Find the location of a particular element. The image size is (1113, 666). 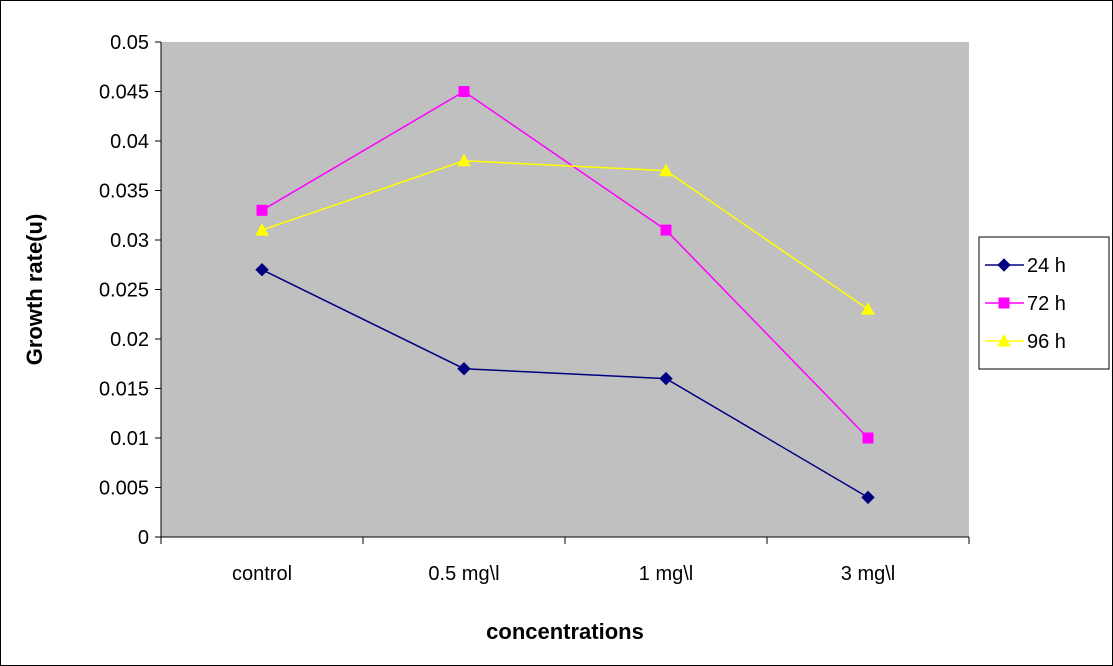

x-axis-title: concentrations is located at coordinates (565, 631).